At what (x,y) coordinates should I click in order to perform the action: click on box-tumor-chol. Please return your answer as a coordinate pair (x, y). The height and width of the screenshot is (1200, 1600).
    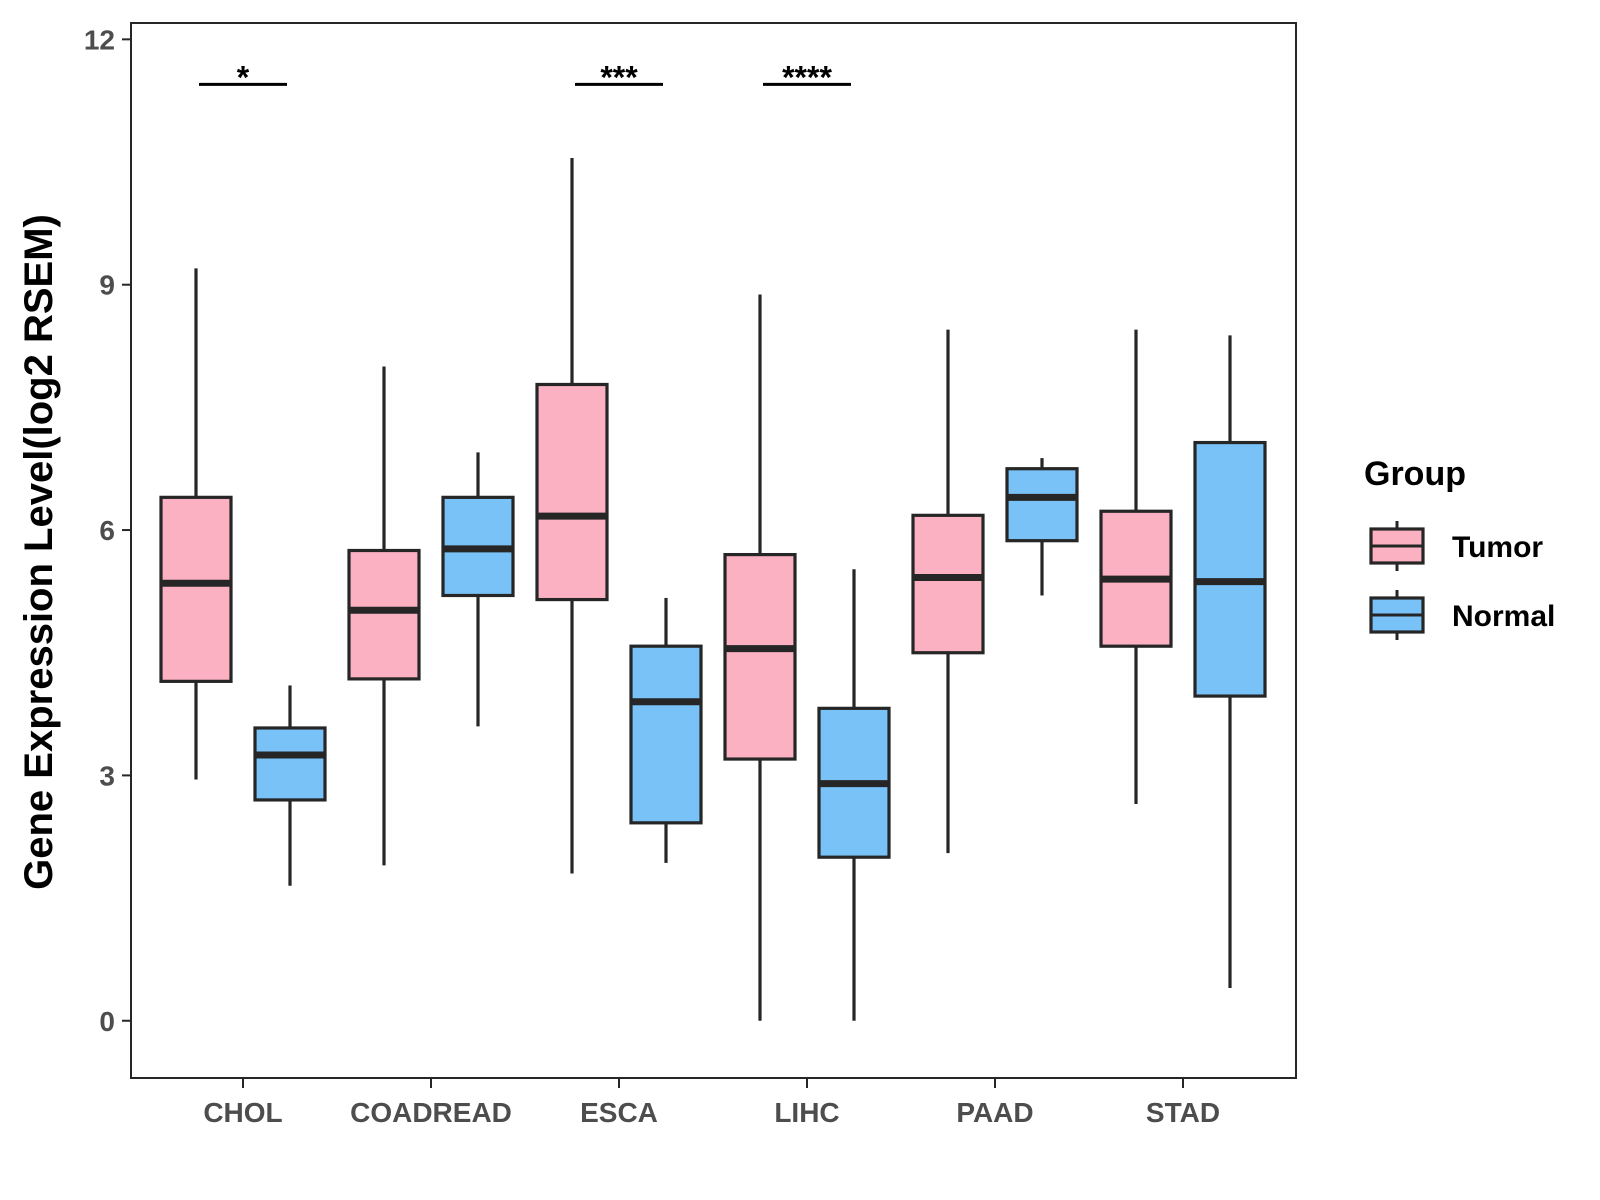
    Looking at the image, I should click on (196, 524).